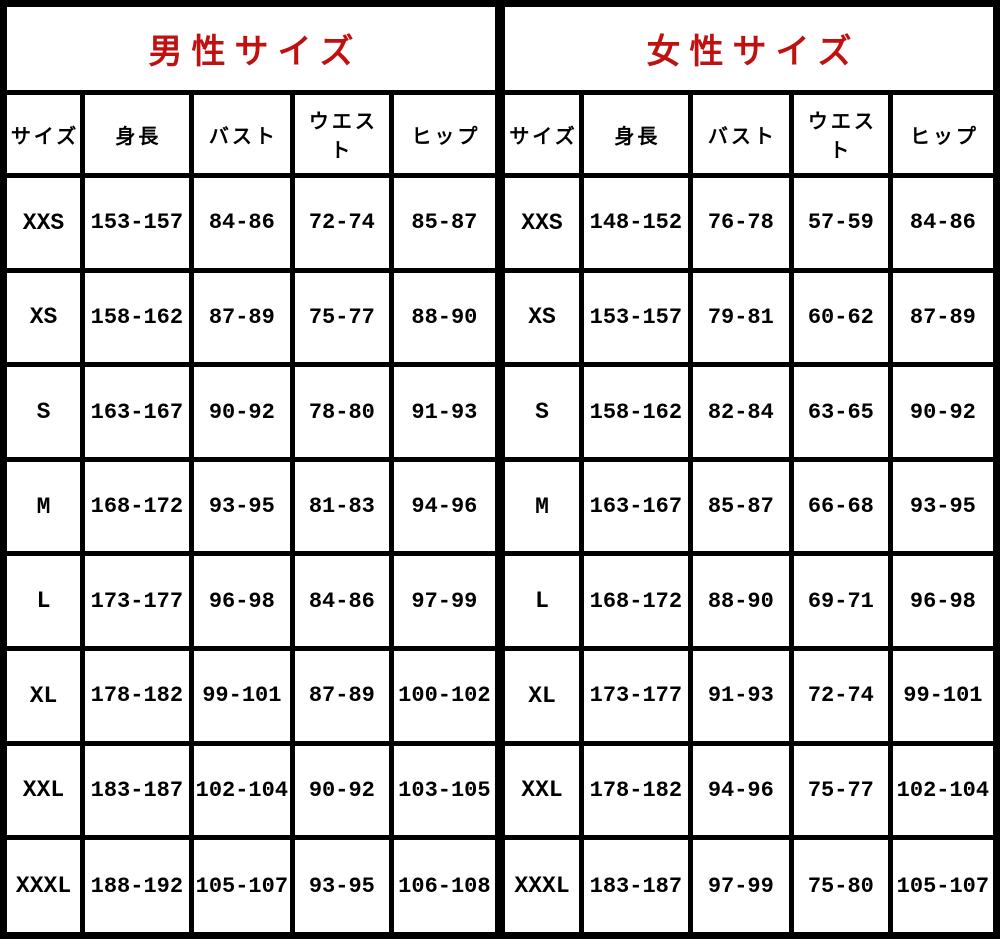 This screenshot has width=1000, height=939. Describe the element at coordinates (444, 696) in the screenshot. I see `hip-cell: 100-102` at that location.